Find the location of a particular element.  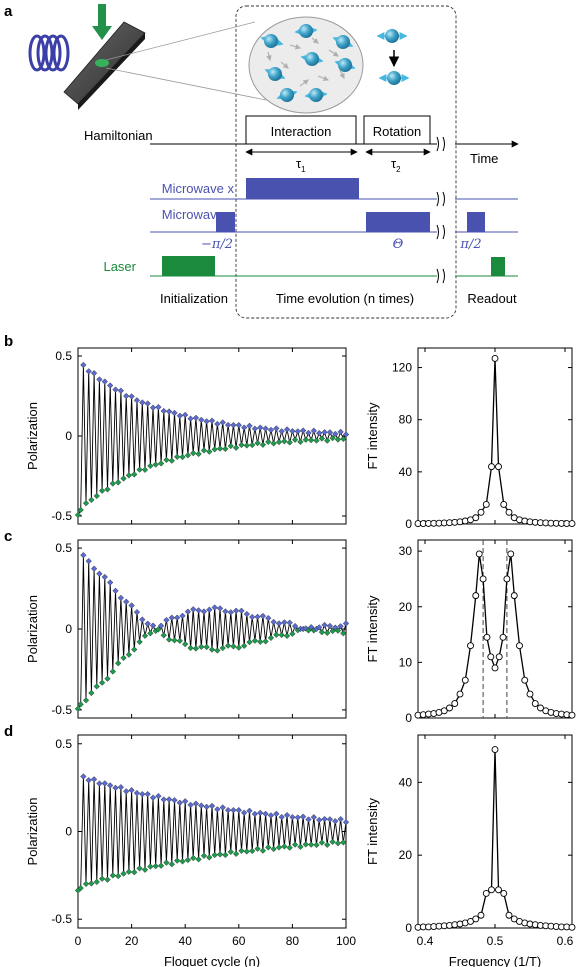

interaction-label: Interaction is located at coordinates (301, 131).